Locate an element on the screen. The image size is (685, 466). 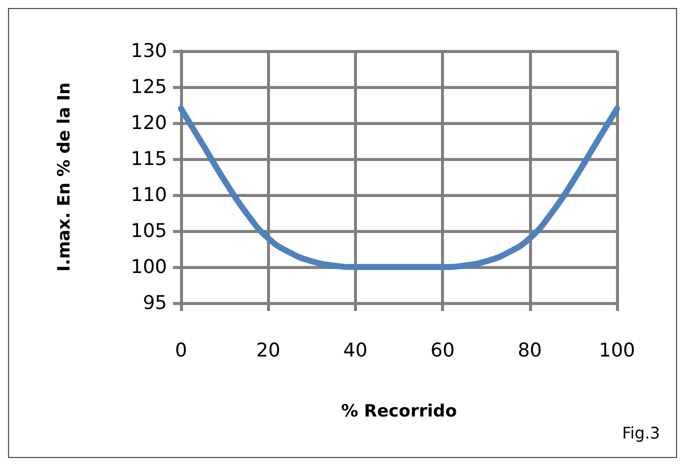
x-tick-label: 0 is located at coordinates (181, 351).